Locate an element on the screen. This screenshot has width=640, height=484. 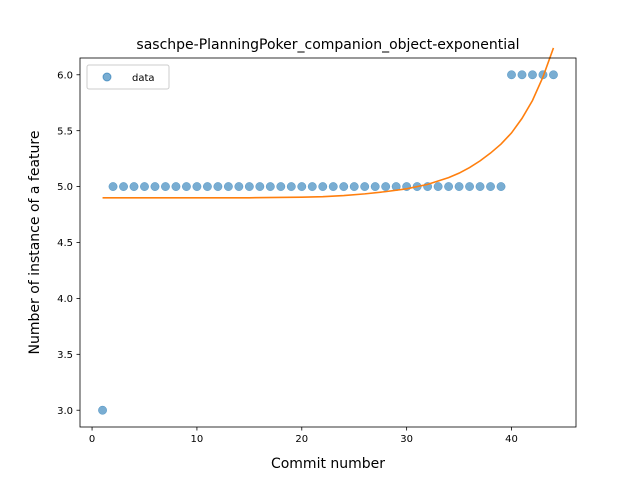
x-tick-label: 0 is located at coordinates (92, 439).